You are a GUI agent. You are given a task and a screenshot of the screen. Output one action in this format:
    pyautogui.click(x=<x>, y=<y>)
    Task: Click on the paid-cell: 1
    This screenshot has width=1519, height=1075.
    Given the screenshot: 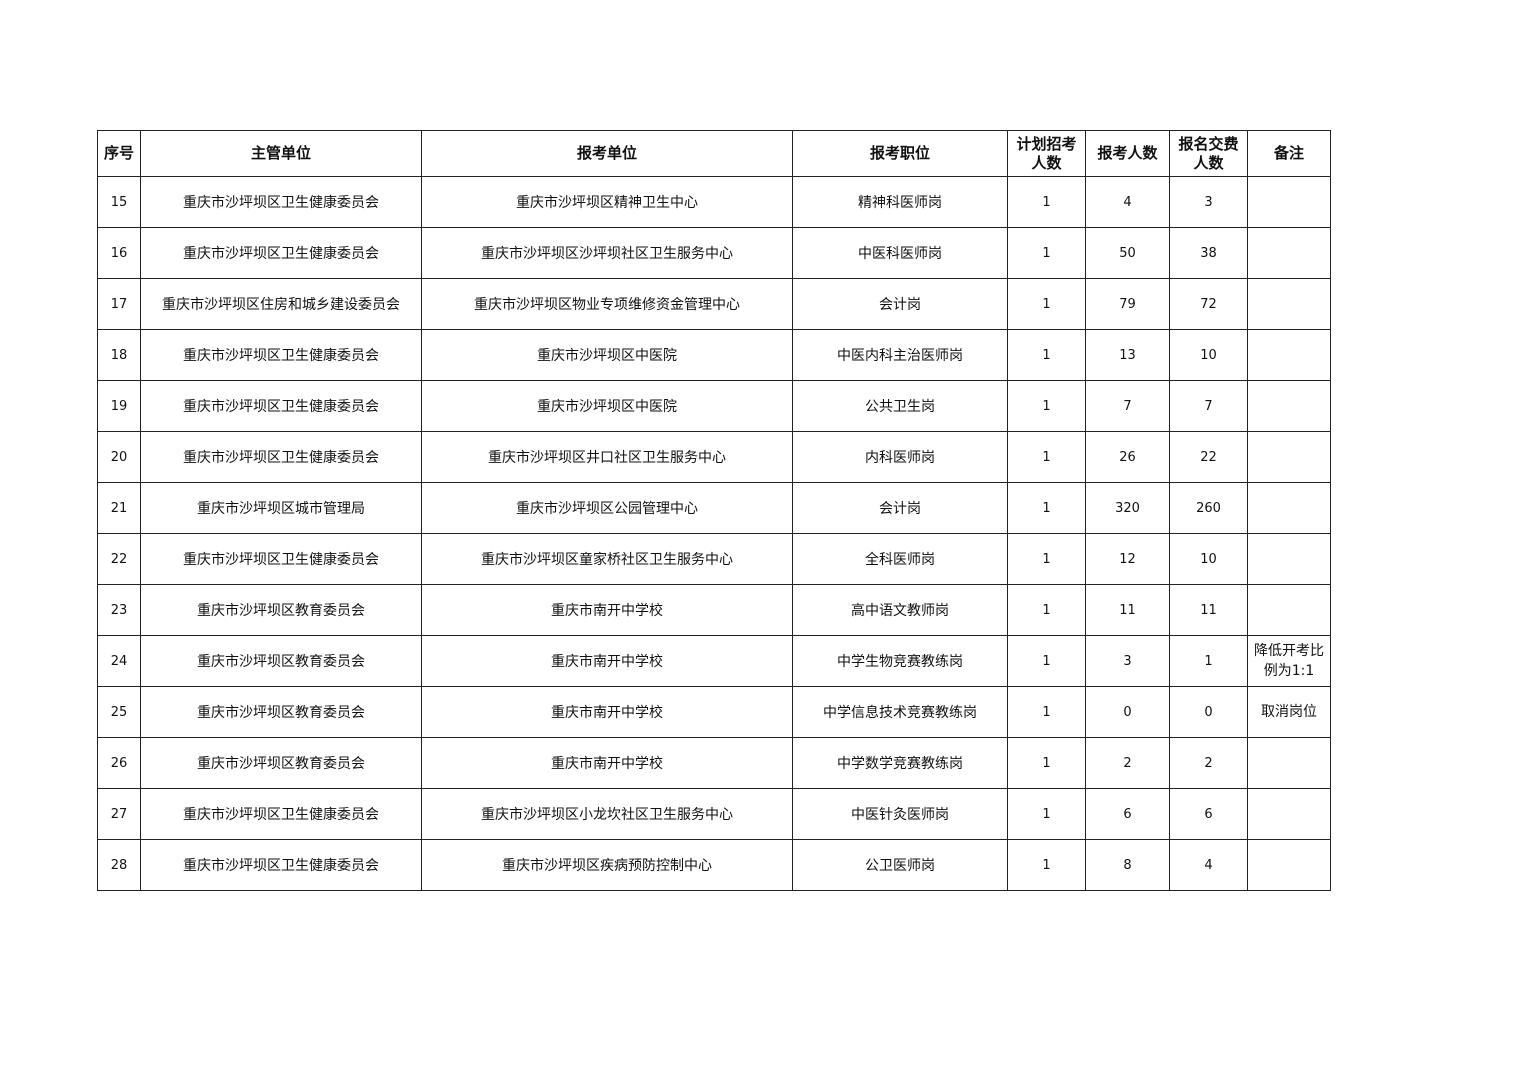 What is the action you would take?
    pyautogui.click(x=1208, y=661)
    